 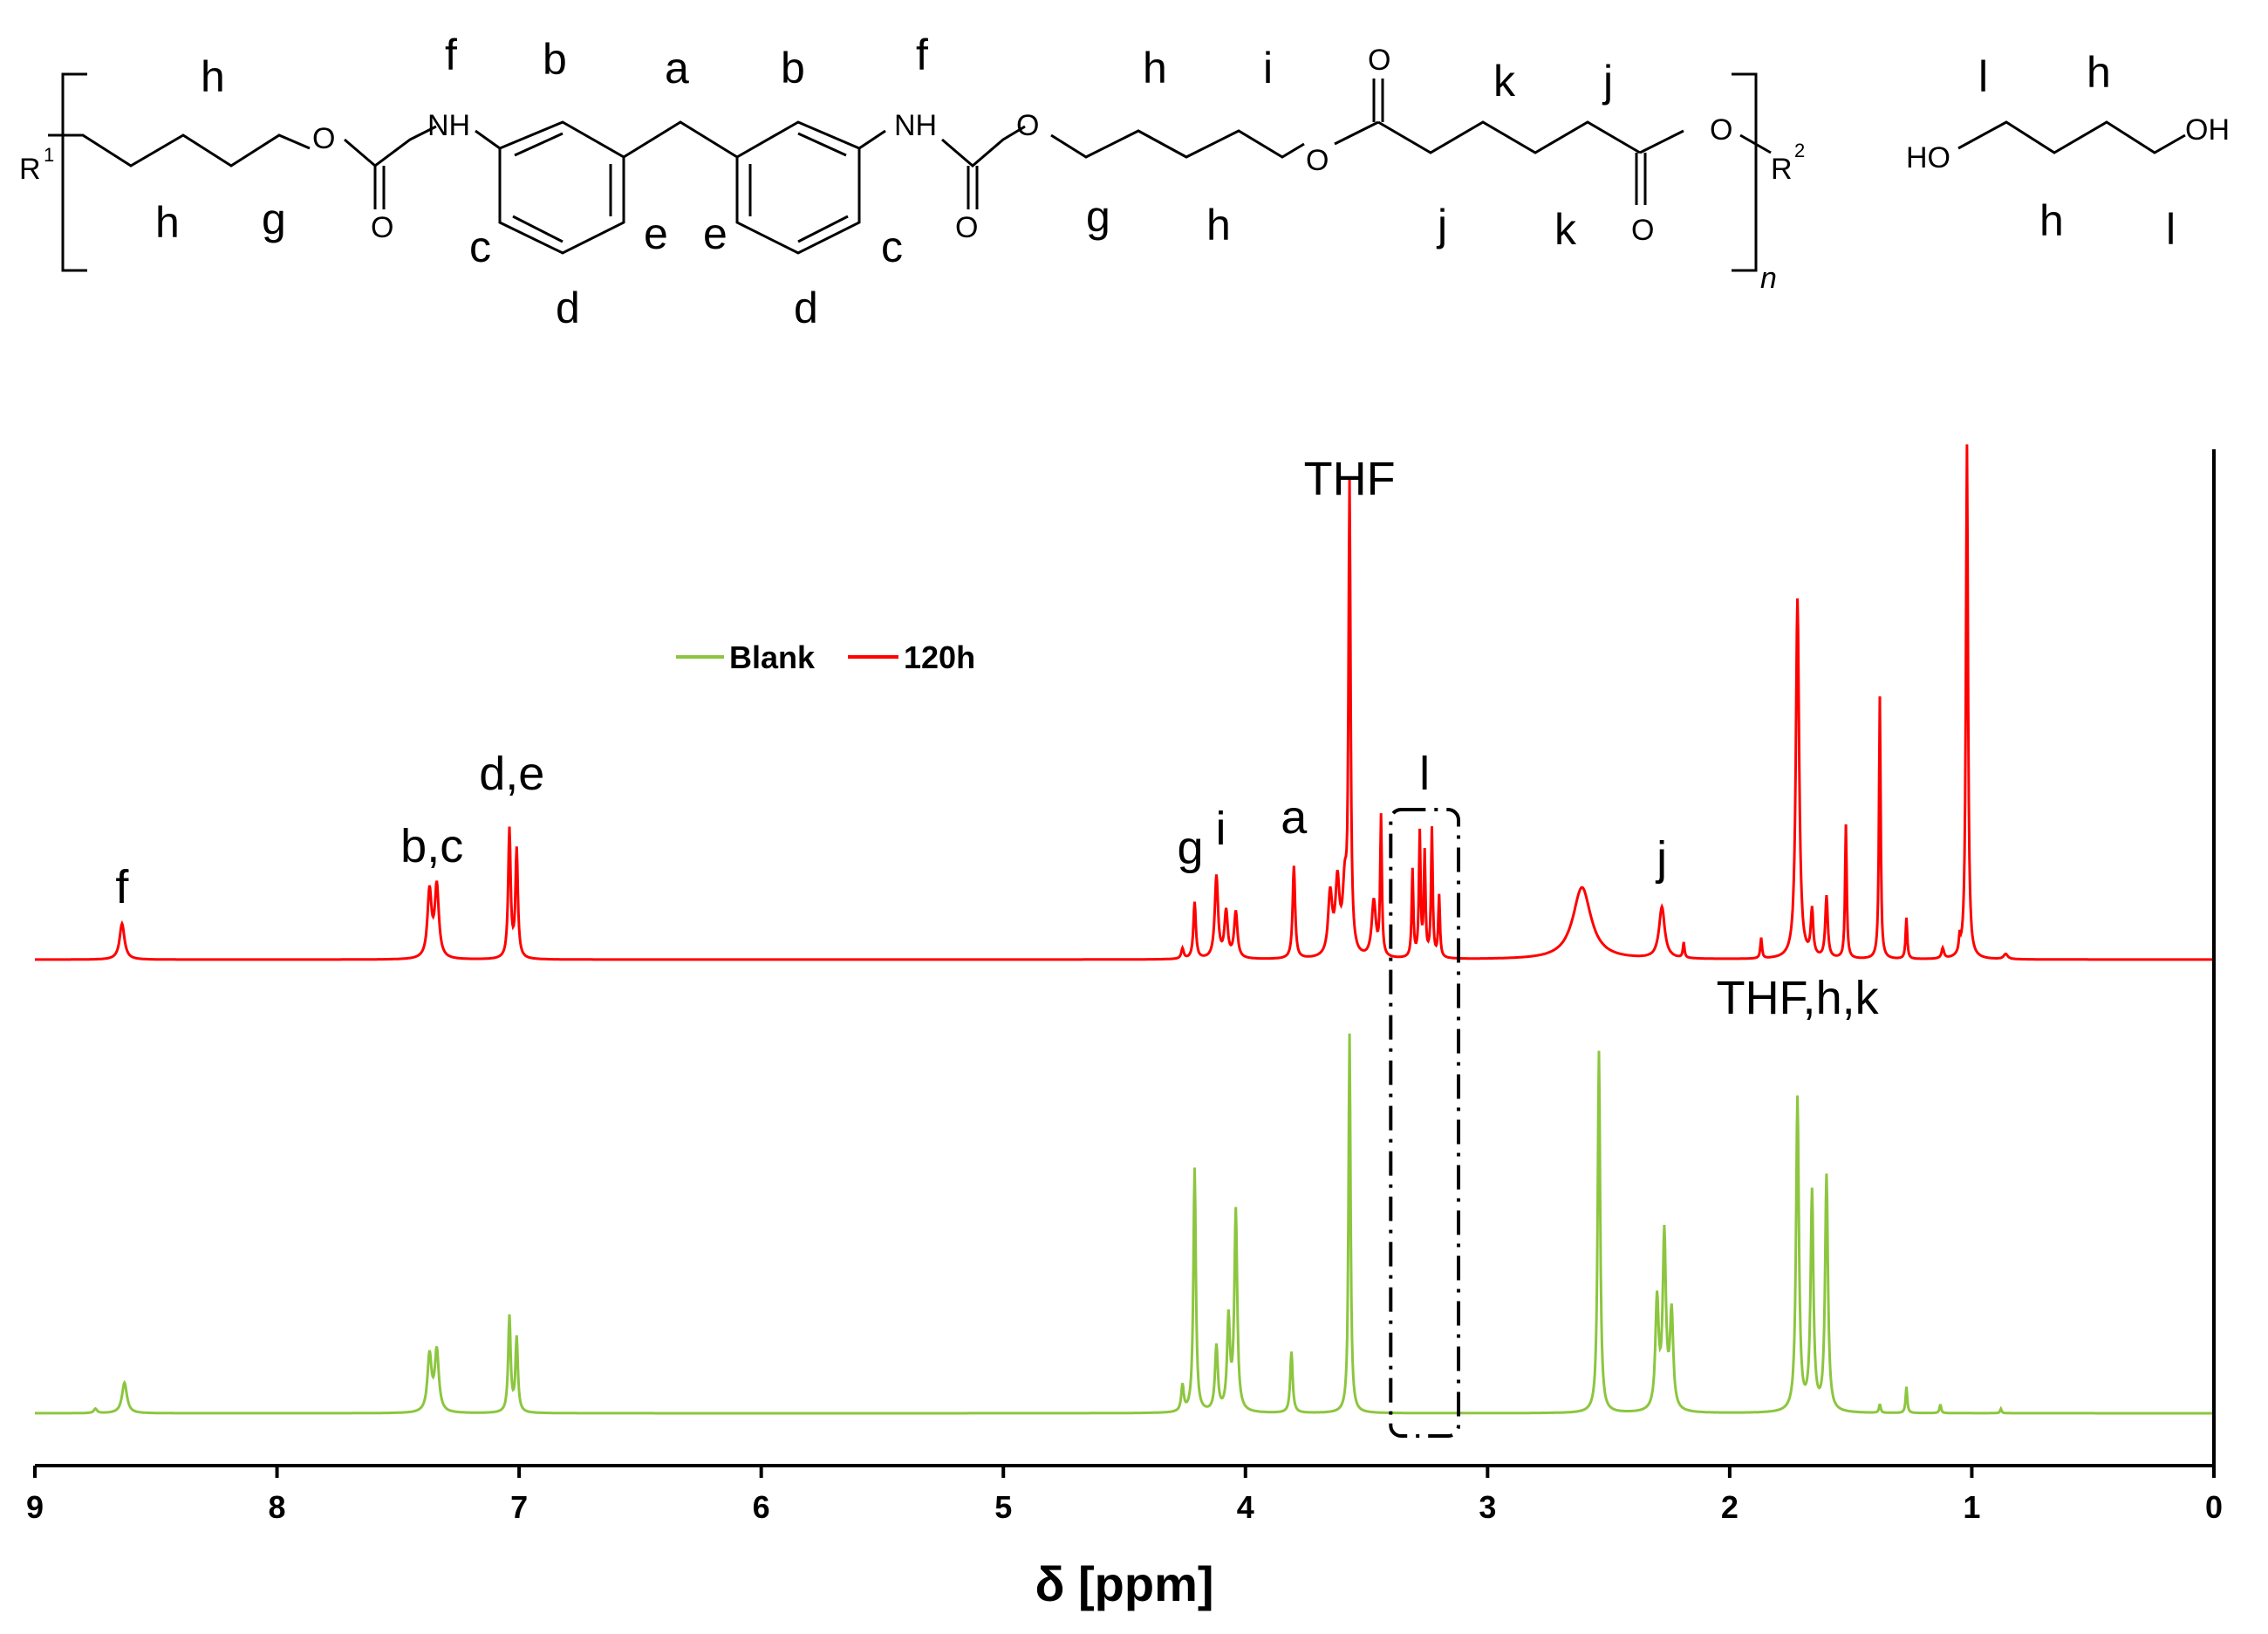 I want to click on structure-atoms: R 1 O O NH NH O O O O O O R 2 n HO OH, so click(x=1125, y=169).